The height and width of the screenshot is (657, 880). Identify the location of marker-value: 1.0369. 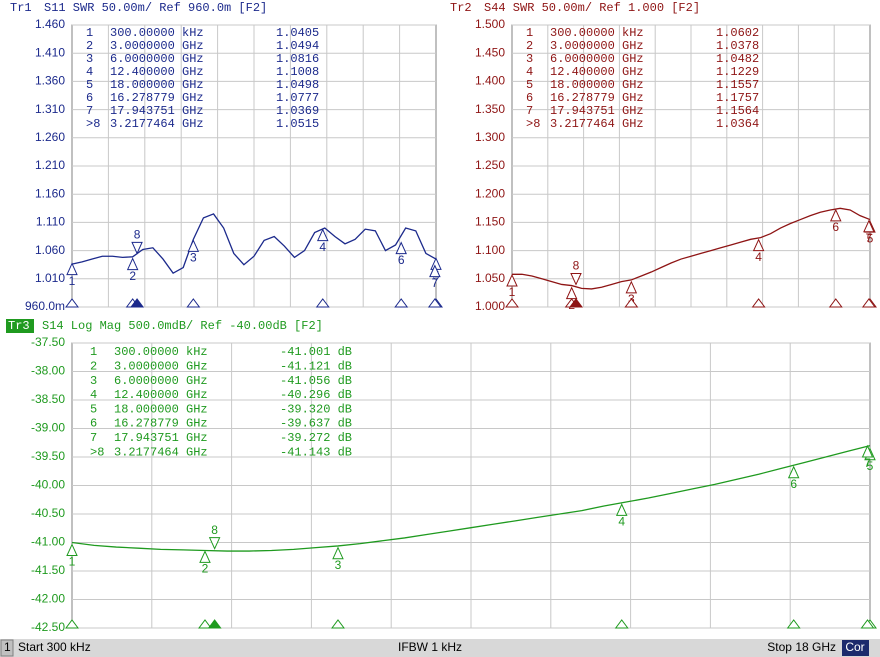
(297, 111).